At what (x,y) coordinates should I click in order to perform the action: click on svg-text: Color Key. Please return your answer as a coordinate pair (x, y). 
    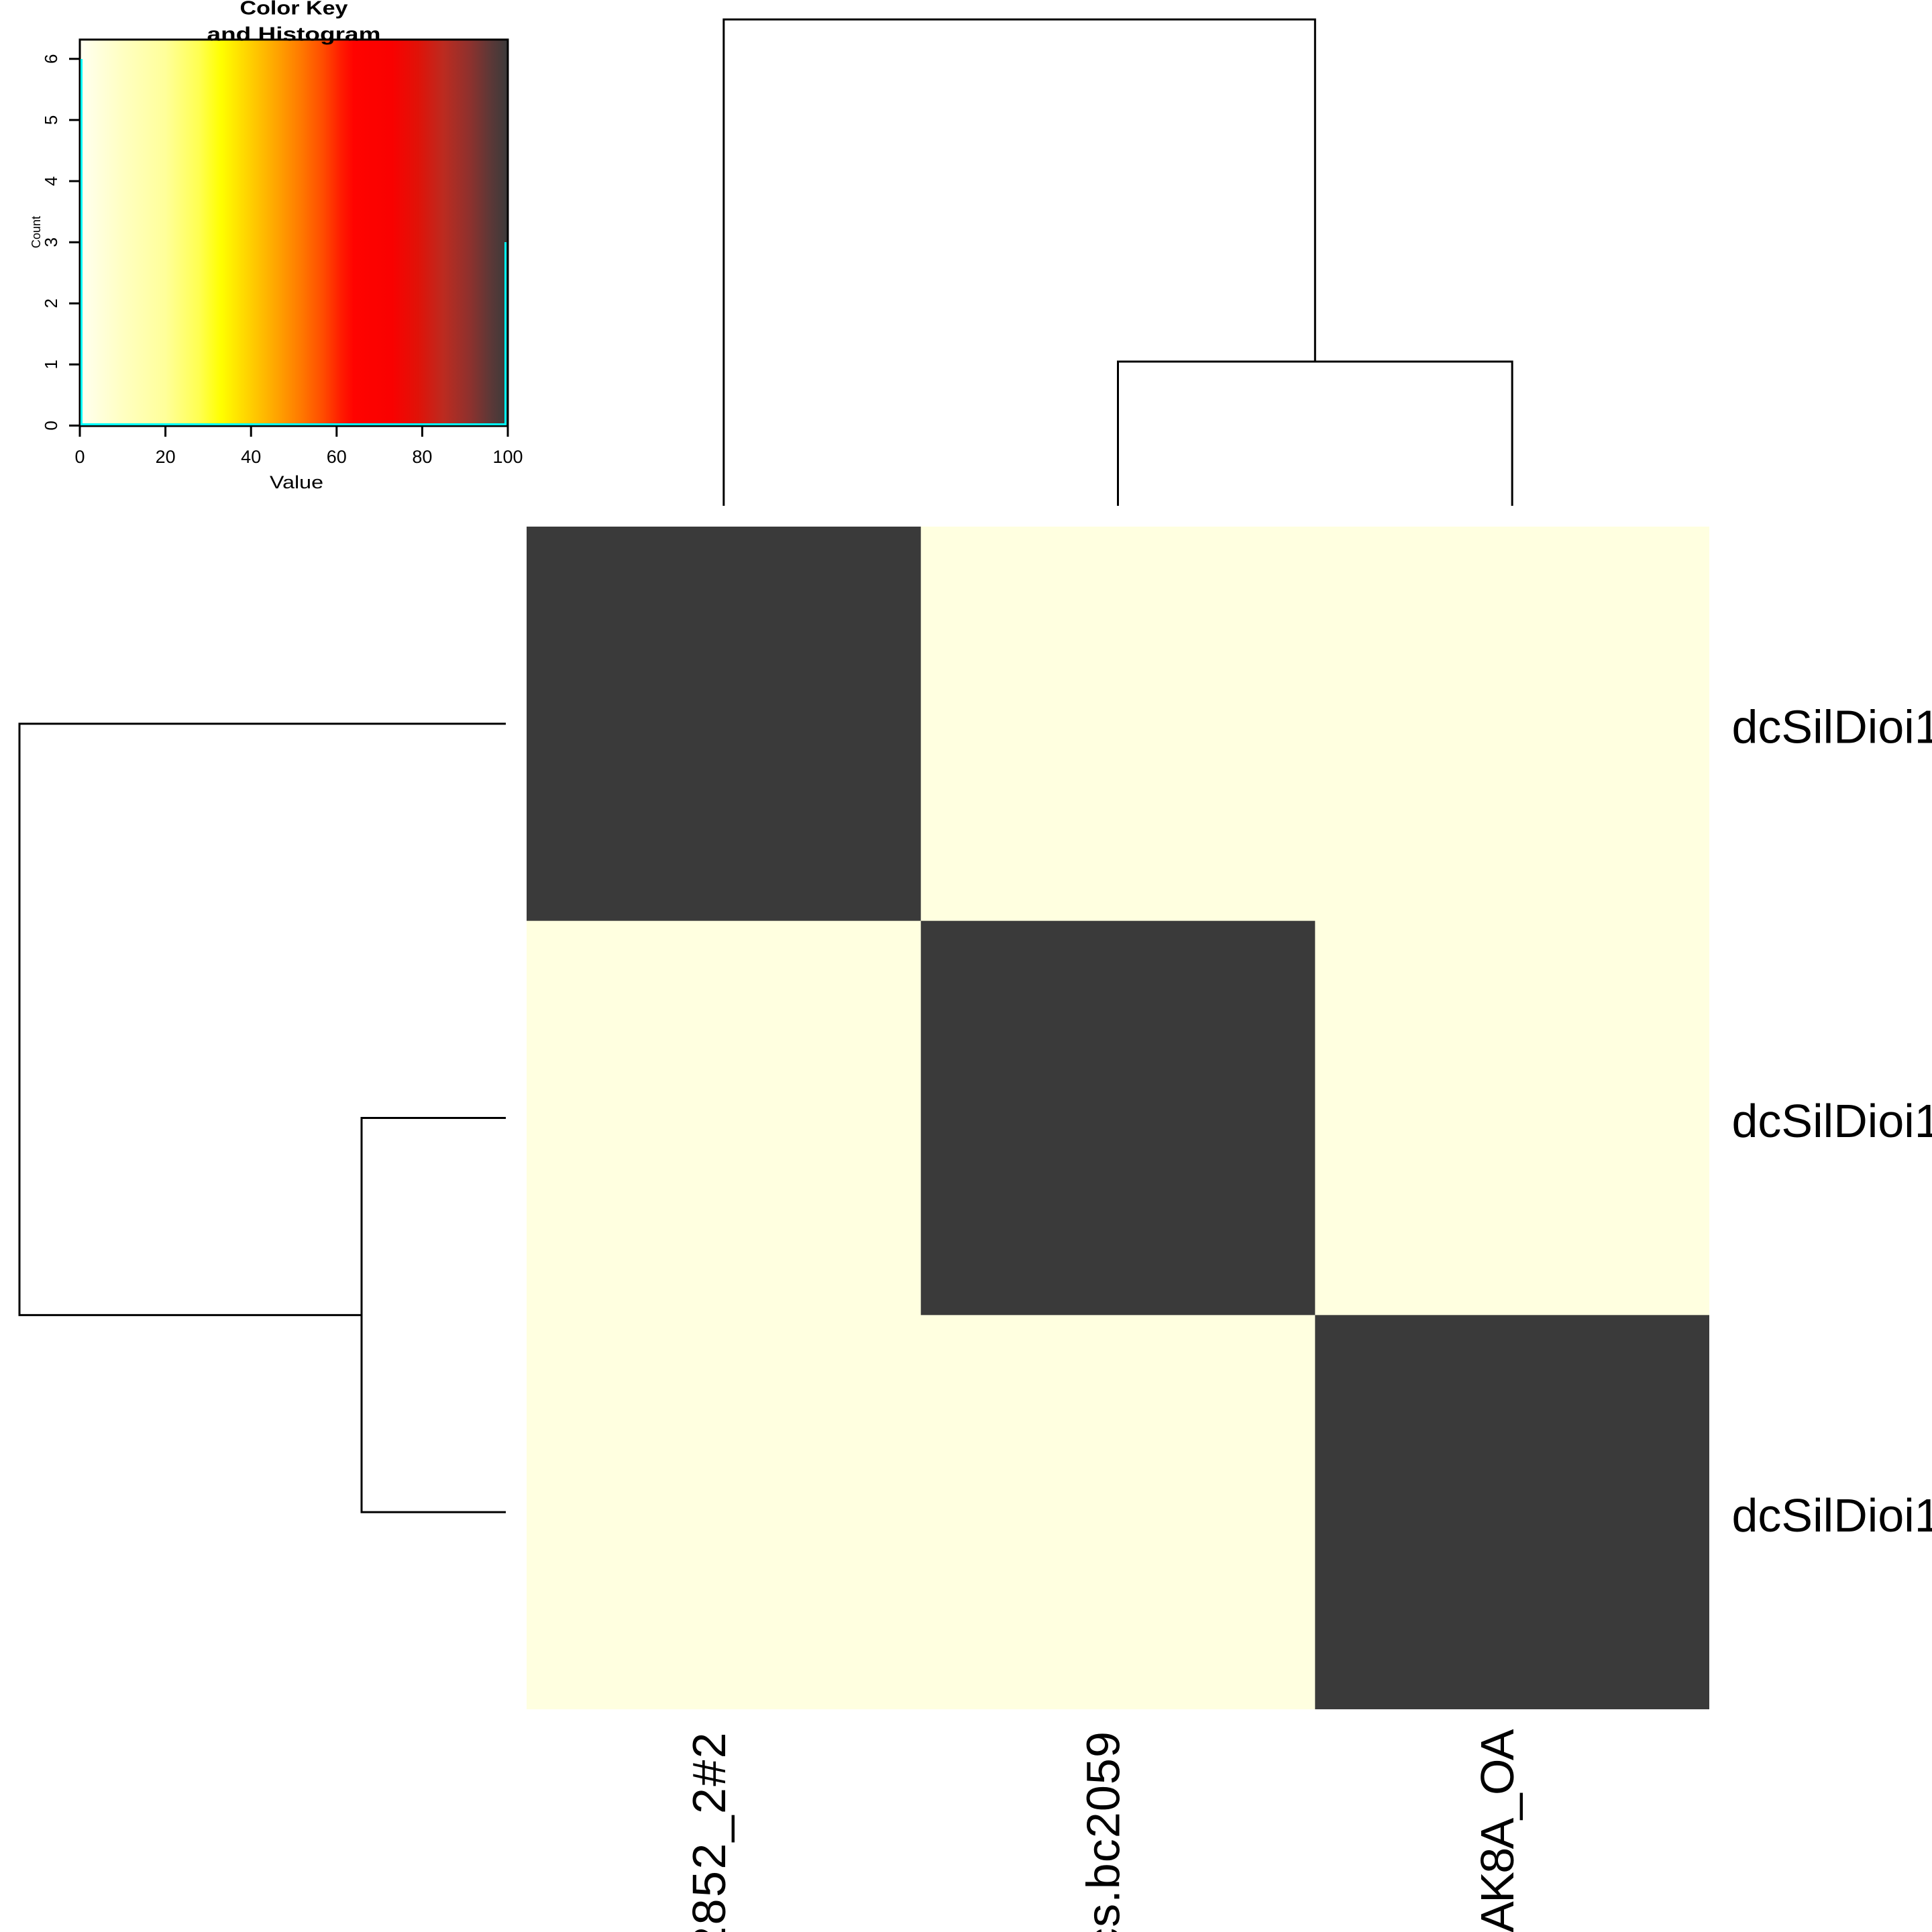
    Looking at the image, I should click on (294, 9).